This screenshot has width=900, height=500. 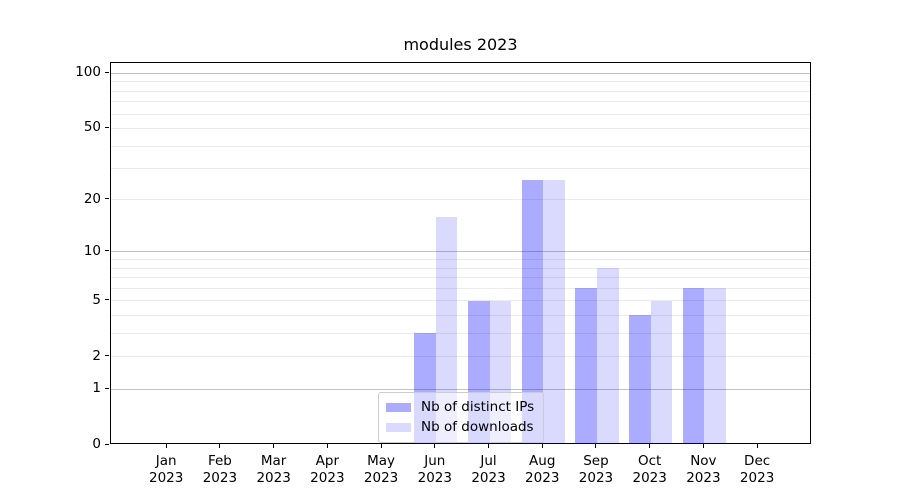 What do you see at coordinates (703, 446) in the screenshot?
I see `x-tick-nov` at bounding box center [703, 446].